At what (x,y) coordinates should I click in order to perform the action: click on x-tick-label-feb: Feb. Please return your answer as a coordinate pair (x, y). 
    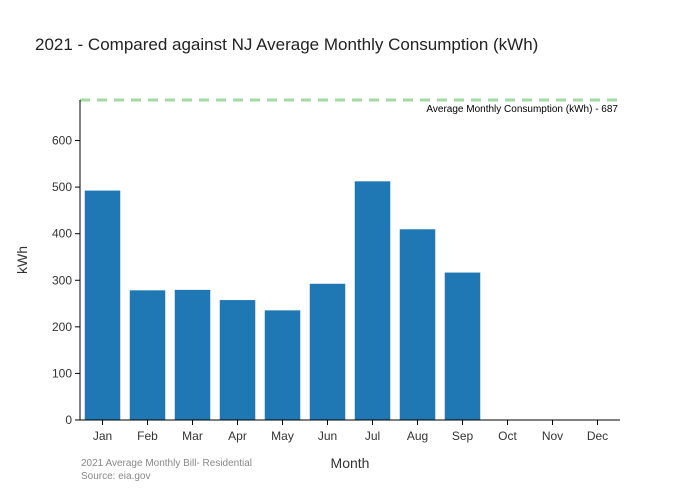
    Looking at the image, I should click on (147, 436).